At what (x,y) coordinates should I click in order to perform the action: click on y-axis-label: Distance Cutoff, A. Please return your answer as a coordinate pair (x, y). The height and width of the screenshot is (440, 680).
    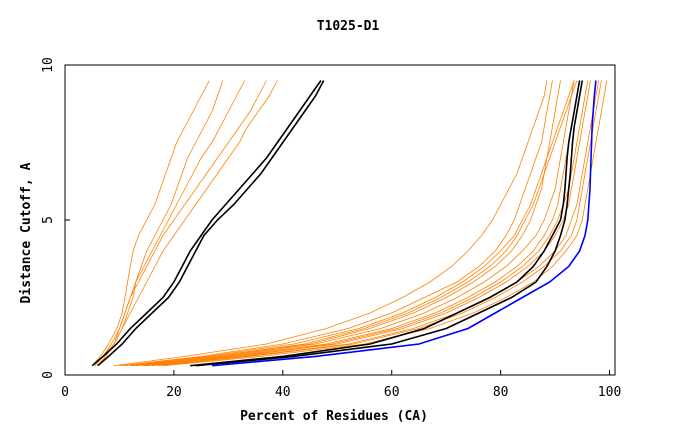
    Looking at the image, I should click on (26, 232).